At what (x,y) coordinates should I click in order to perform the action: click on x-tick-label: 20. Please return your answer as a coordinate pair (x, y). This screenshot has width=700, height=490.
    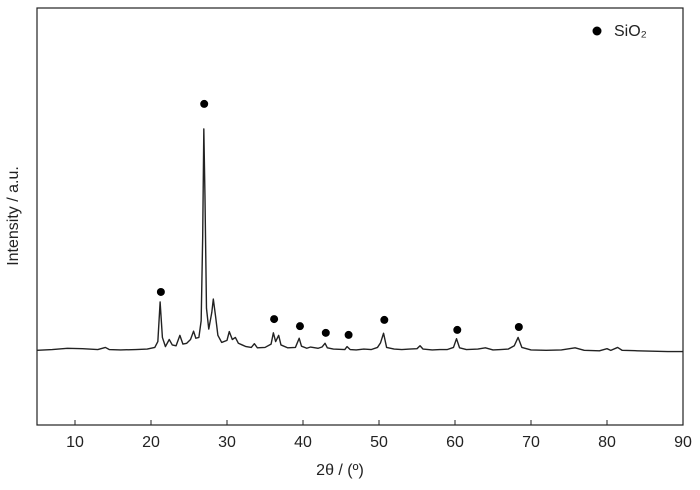
    Looking at the image, I should click on (151, 442).